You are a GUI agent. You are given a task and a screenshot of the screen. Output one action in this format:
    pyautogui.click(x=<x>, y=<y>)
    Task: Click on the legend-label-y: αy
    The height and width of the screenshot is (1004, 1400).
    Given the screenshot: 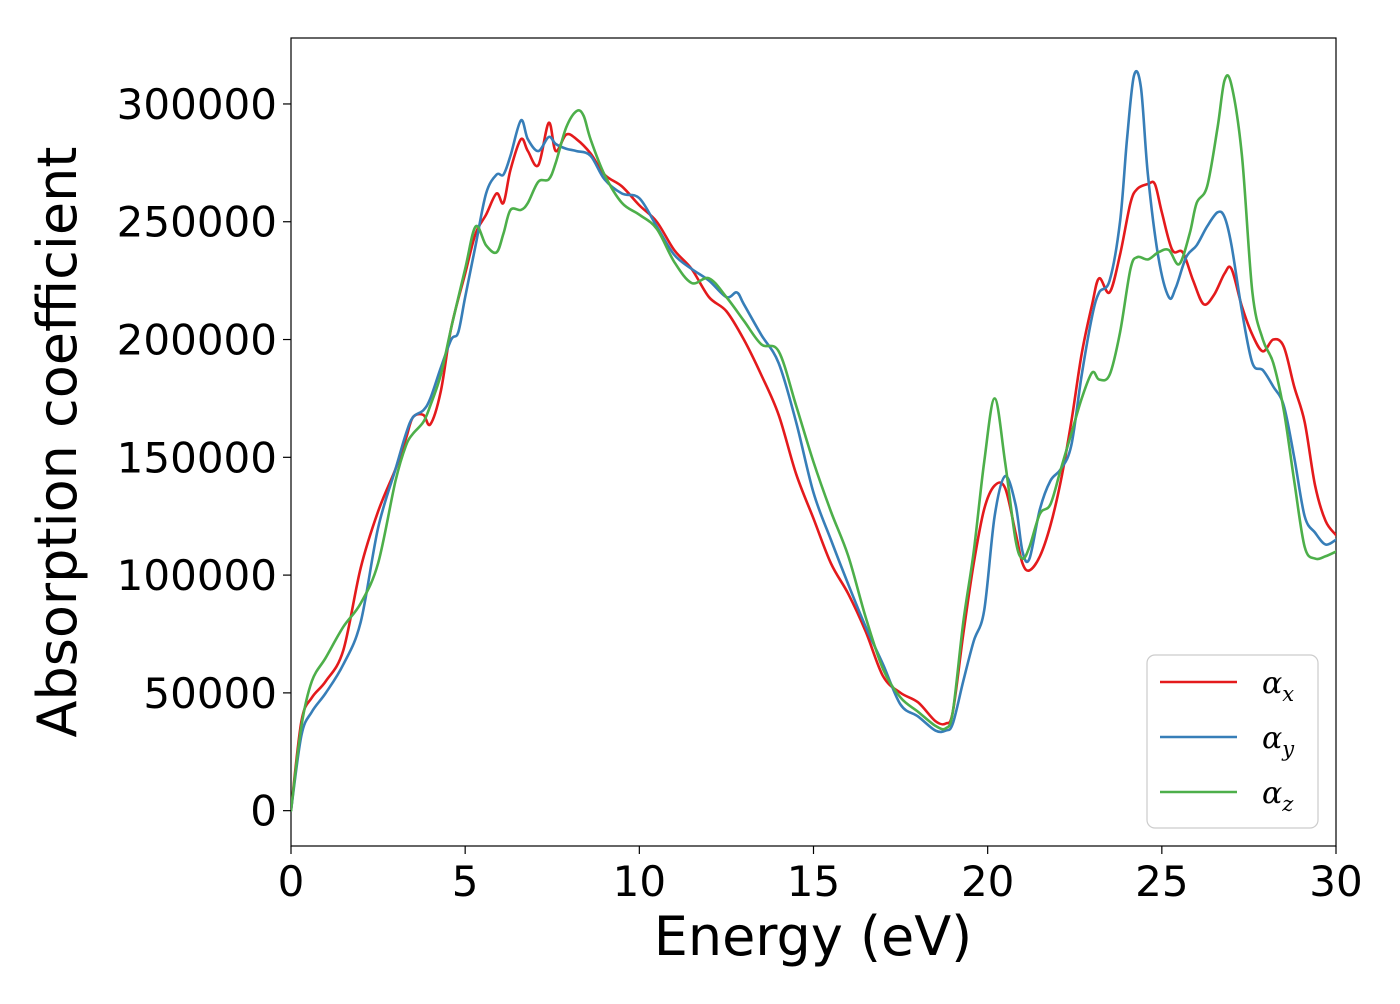 What is the action you would take?
    pyautogui.click(x=1278, y=741)
    